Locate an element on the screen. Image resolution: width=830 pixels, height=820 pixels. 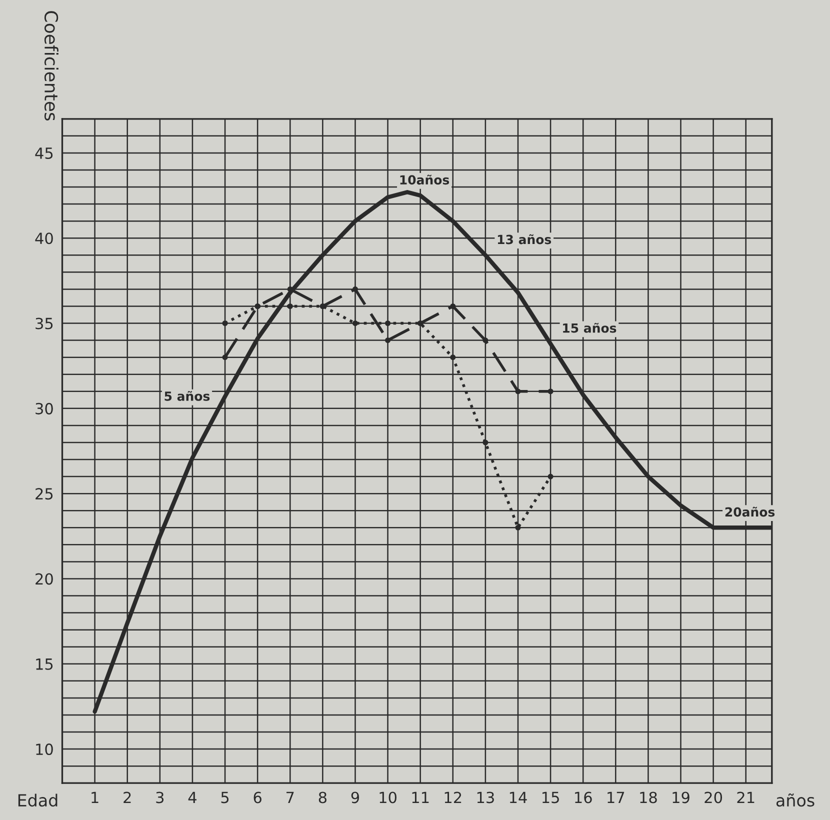
text: años is located at coordinates (795, 800).